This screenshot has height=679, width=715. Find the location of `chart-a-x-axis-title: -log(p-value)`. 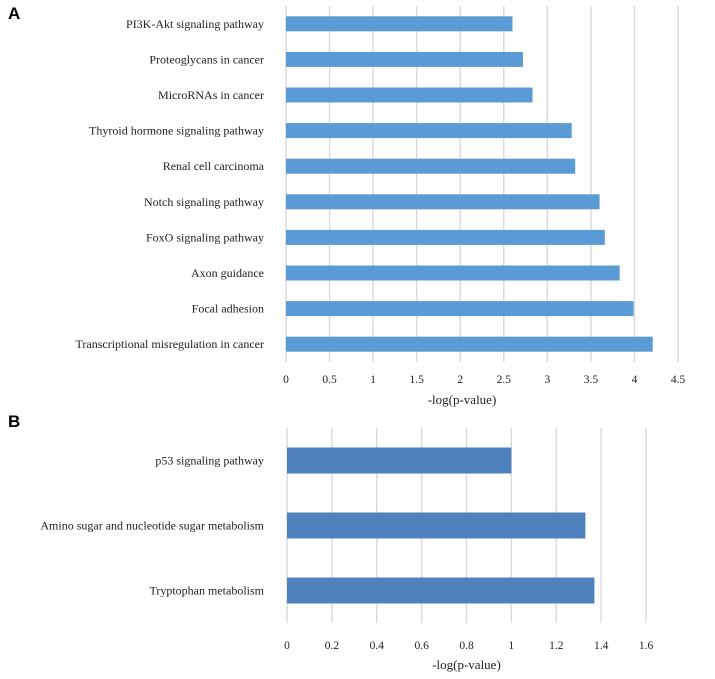

chart-a-x-axis-title: -log(p-value) is located at coordinates (462, 399).